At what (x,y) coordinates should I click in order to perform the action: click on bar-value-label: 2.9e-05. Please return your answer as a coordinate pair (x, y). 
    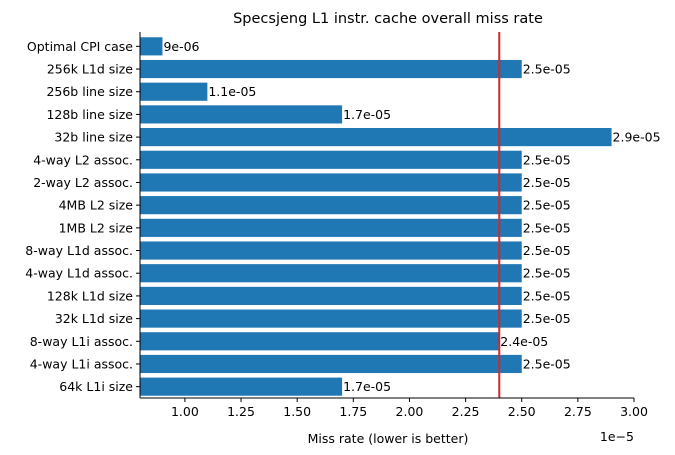
    Looking at the image, I should click on (637, 137).